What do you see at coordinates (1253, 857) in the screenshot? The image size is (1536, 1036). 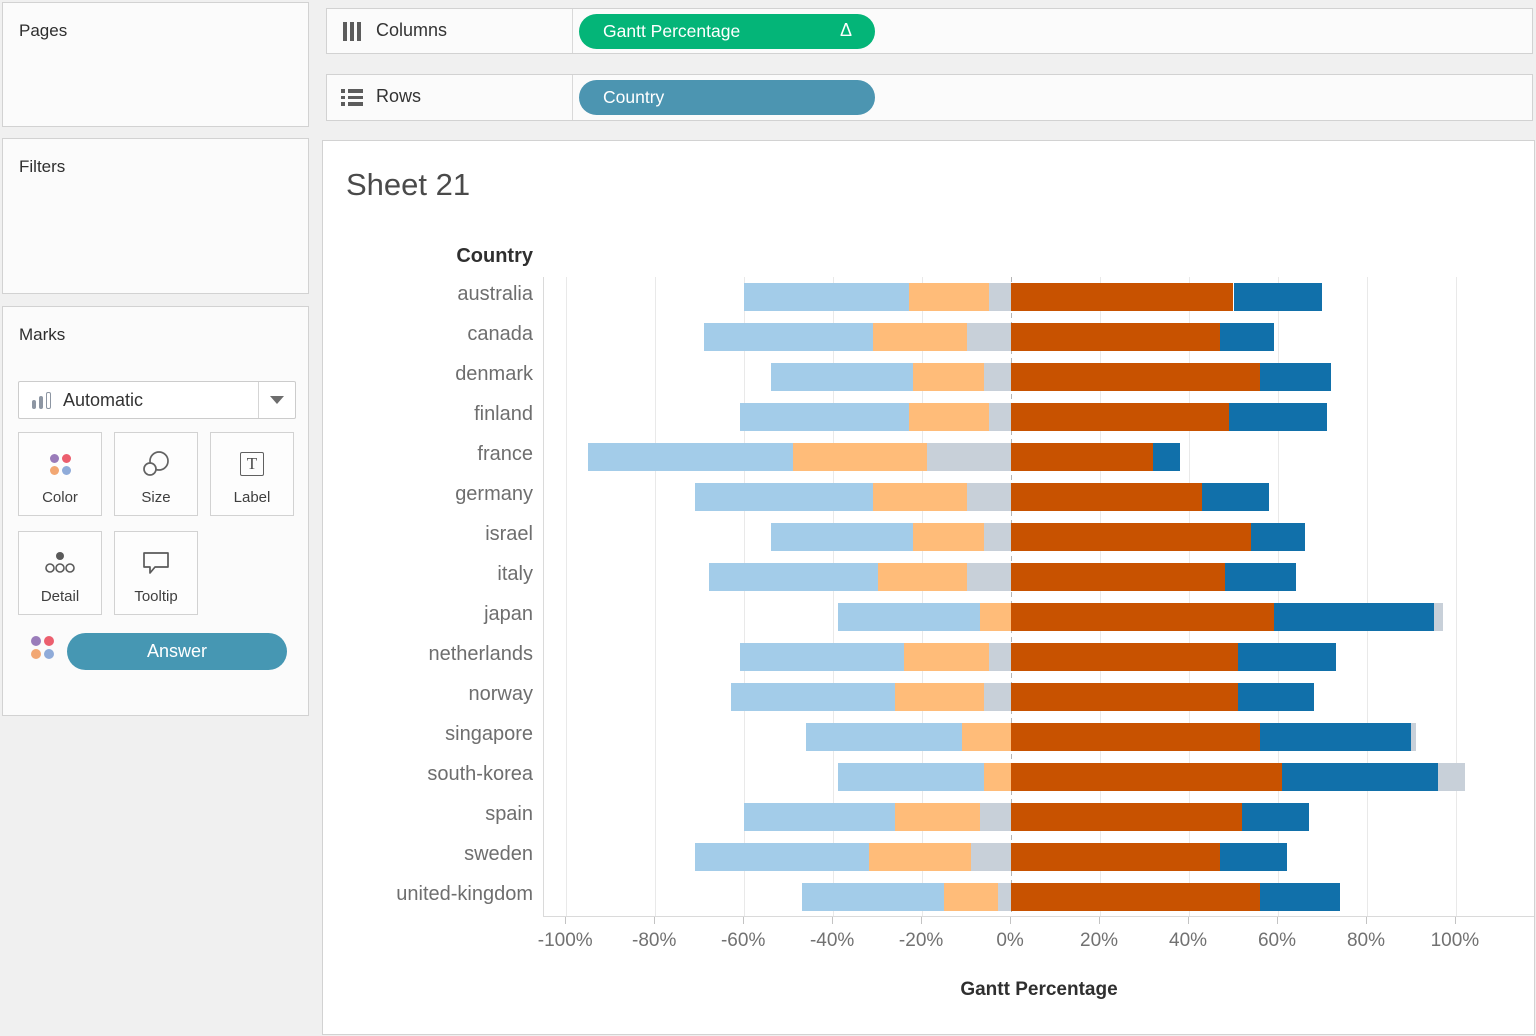 I see `bar-segment-sweden-dark_blue` at bounding box center [1253, 857].